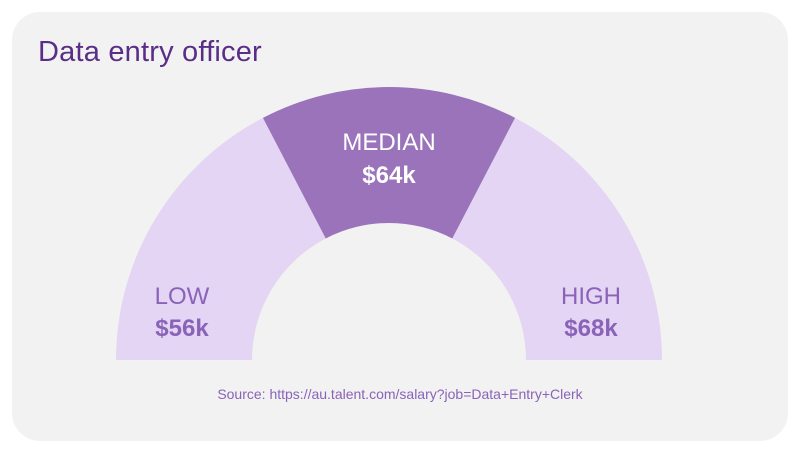 This screenshot has width=800, height=459. Describe the element at coordinates (150, 52) in the screenshot. I see `chart-title: Data entry officer` at that location.